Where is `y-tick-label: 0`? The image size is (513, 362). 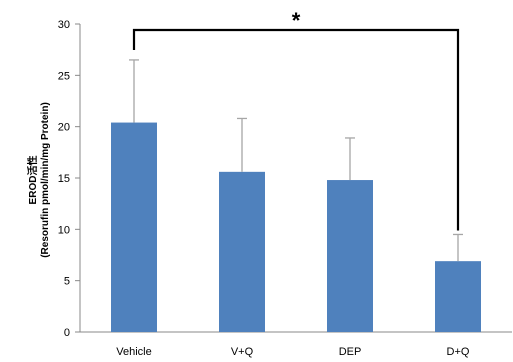
y-tick-label: 0 is located at coordinates (67, 333).